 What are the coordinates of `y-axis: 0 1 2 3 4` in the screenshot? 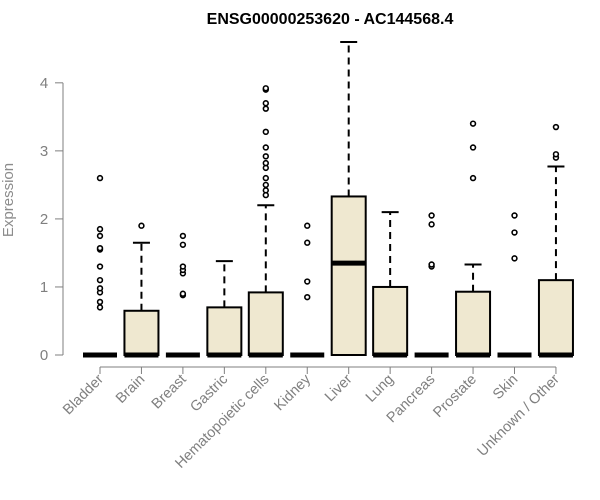 It's located at (52, 219).